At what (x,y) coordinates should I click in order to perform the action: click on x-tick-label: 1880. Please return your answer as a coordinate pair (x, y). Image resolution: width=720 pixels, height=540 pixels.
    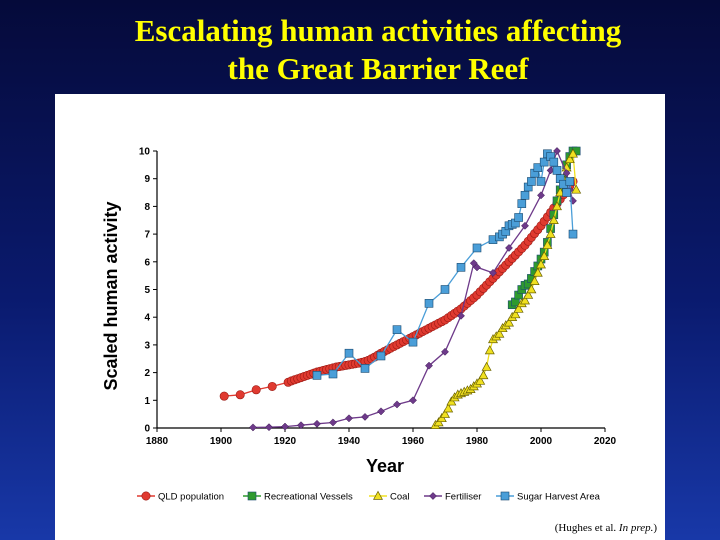
    Looking at the image, I should click on (157, 441).